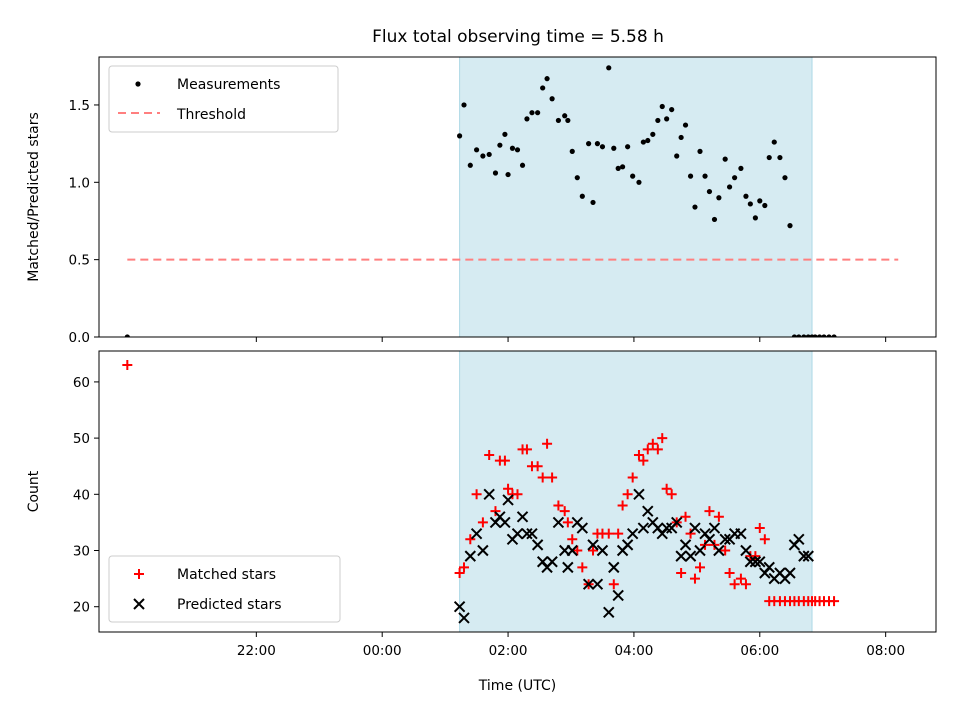 Image resolution: width=960 pixels, height=720 pixels. Describe the element at coordinates (223, 99) in the screenshot. I see `legend-top: Measurements Threshold` at that location.